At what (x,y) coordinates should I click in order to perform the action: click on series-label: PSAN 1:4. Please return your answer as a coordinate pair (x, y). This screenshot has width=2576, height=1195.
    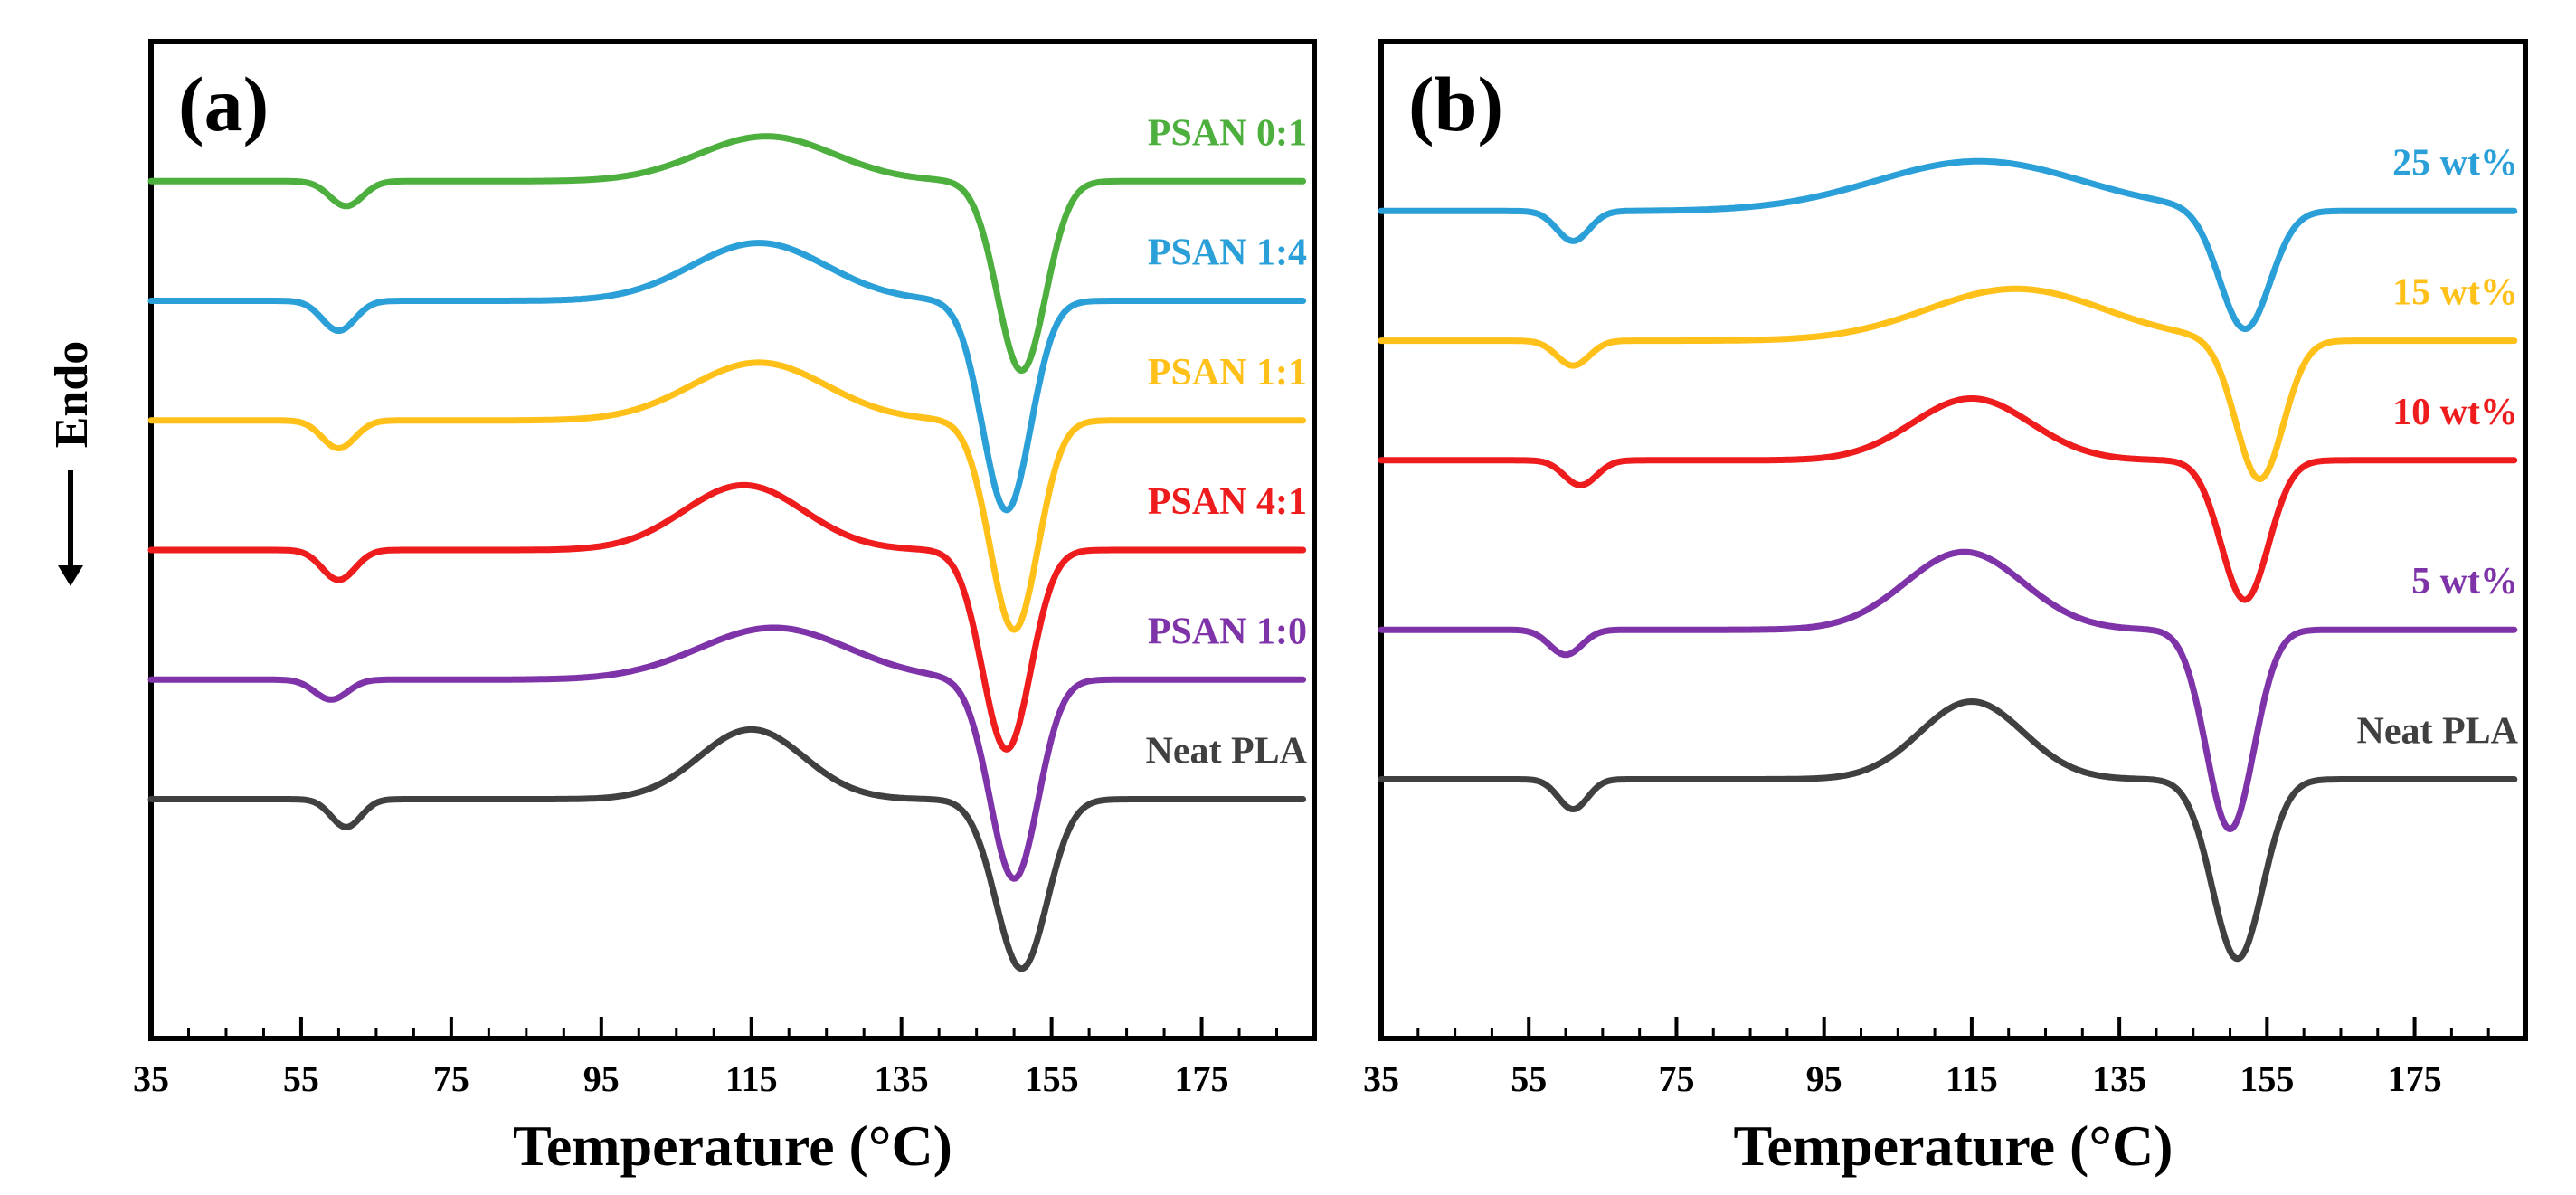
    Looking at the image, I should click on (1228, 253).